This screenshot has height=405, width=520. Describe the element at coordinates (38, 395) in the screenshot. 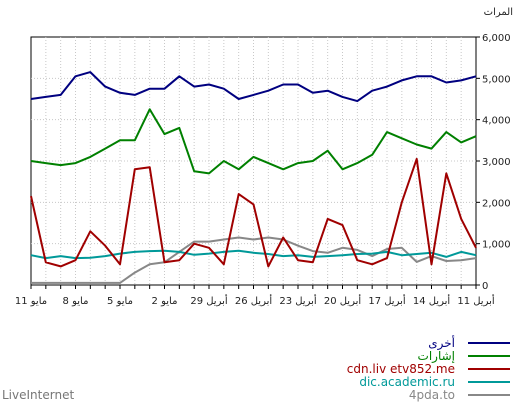

I see `brand-label: LiveInternet` at that location.